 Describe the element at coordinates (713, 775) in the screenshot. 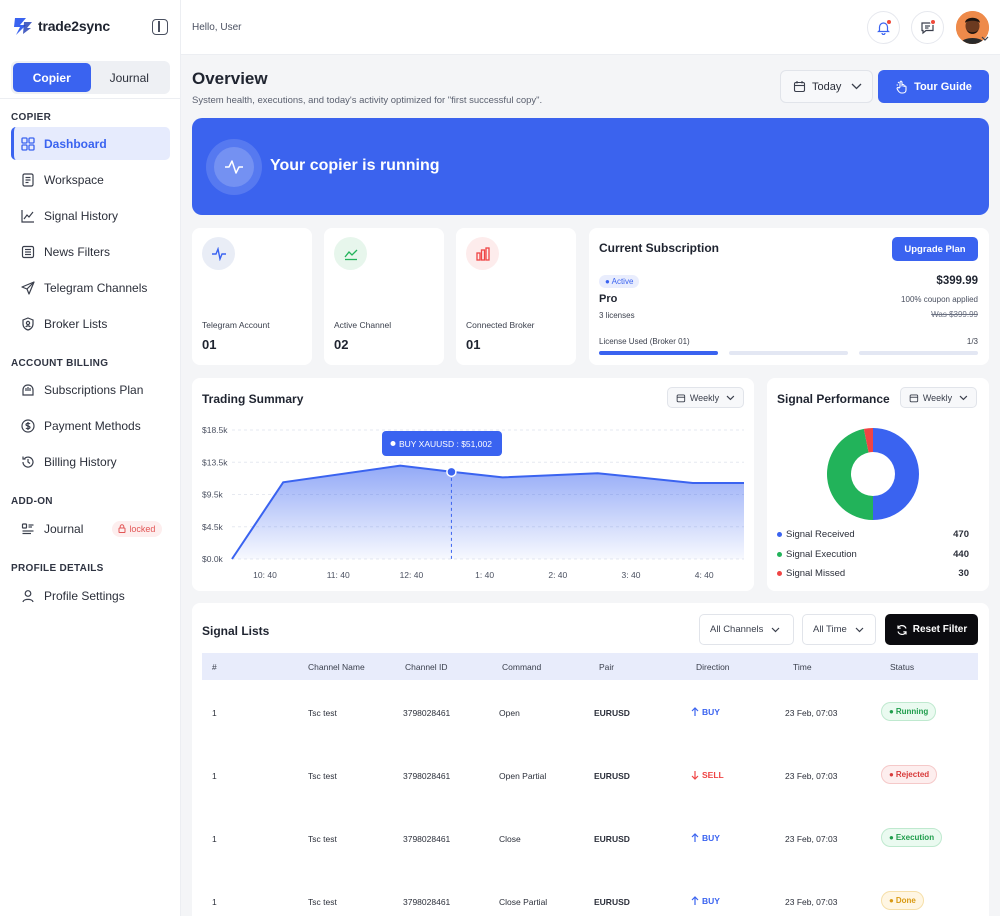

I see `direction-label: SELL` at that location.